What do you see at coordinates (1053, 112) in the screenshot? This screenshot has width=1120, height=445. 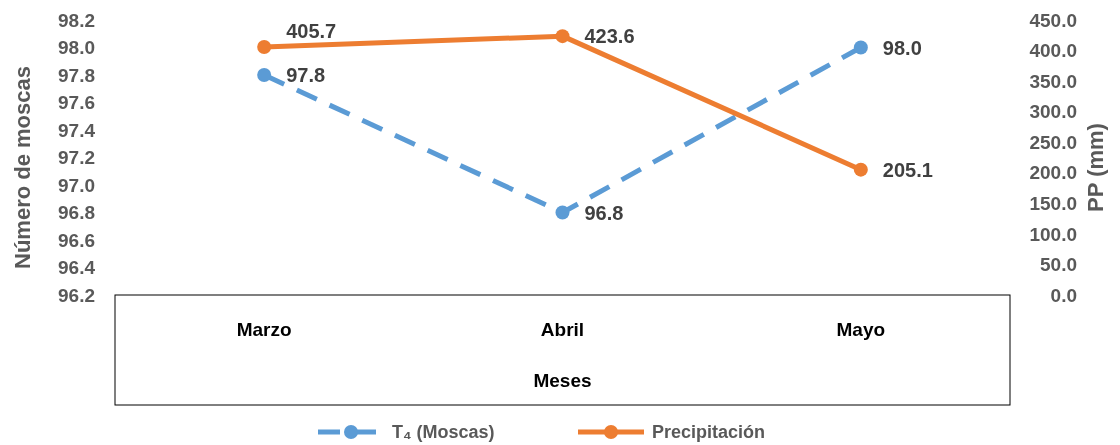 I see `y2-tick-label: 300.0` at bounding box center [1053, 112].